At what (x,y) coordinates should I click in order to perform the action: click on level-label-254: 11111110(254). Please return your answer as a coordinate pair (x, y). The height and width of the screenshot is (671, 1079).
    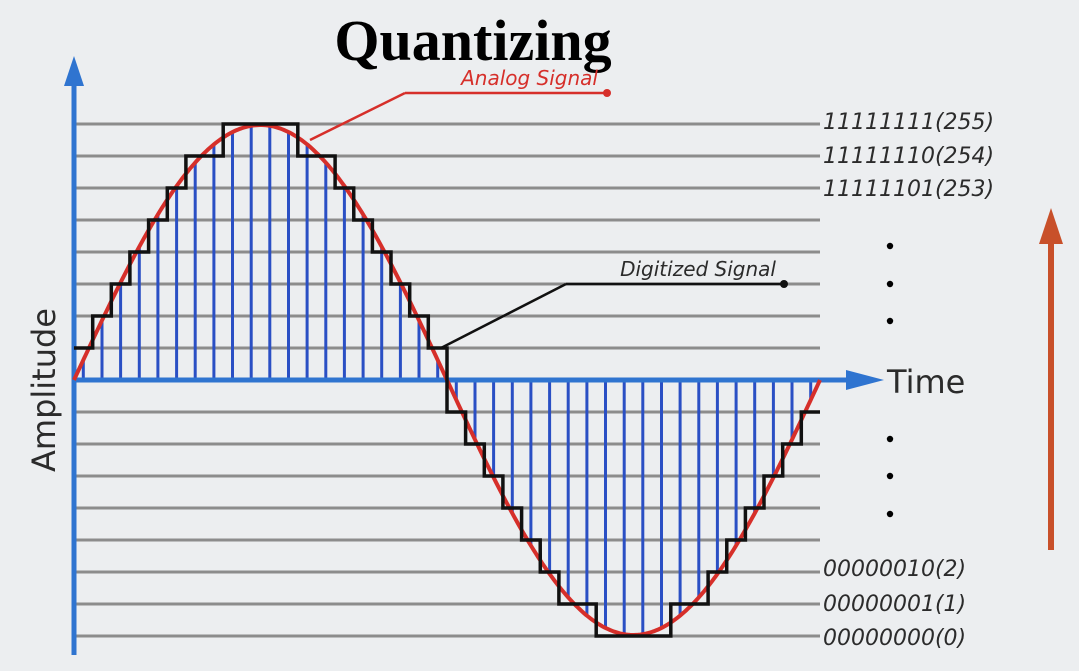
    Looking at the image, I should click on (908, 156).